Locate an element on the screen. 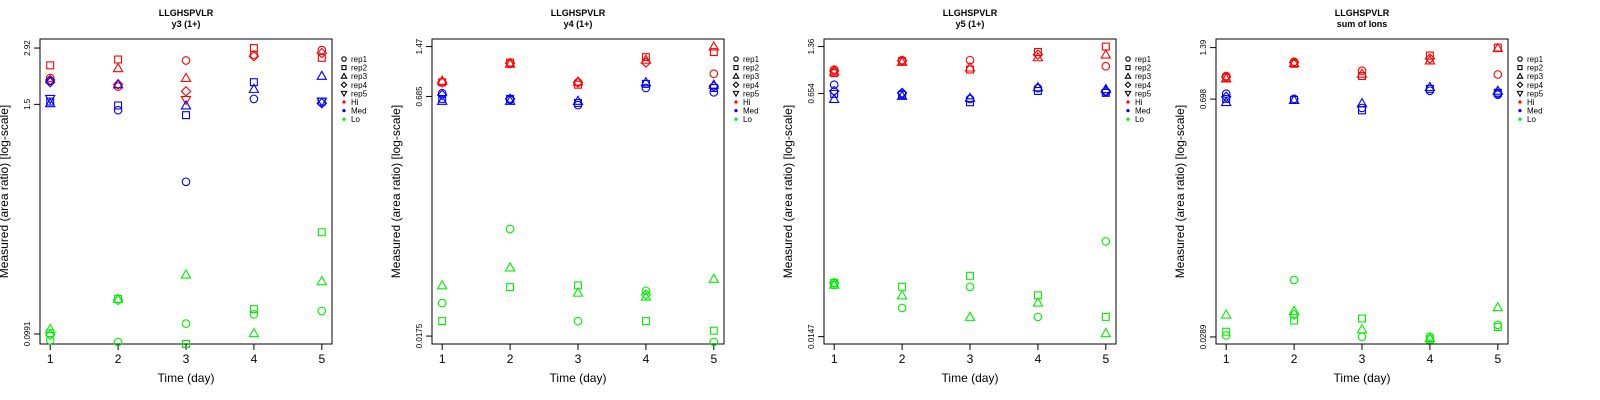  data-point-lo-rep3-day2 is located at coordinates (1294, 310).